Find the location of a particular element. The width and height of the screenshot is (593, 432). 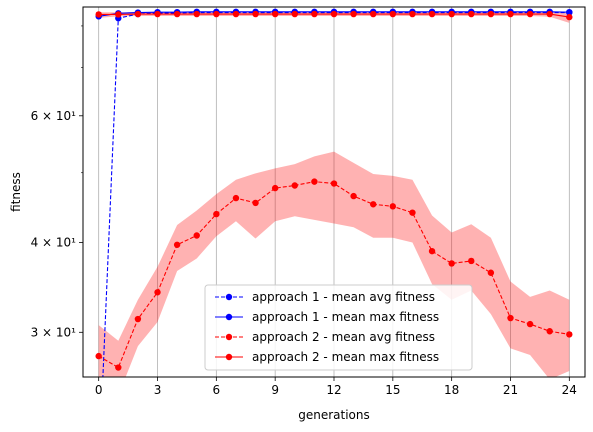

x-tick-label: 6 is located at coordinates (217, 390).